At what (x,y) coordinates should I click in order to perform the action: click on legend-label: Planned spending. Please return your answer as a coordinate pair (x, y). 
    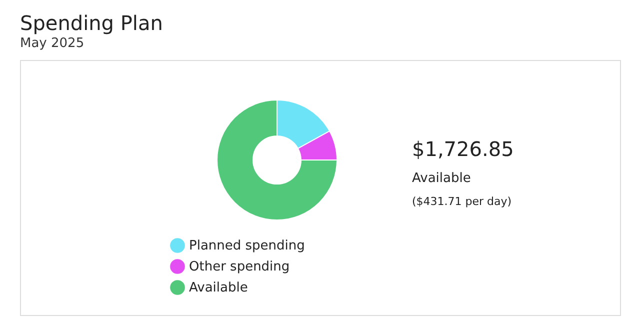
    Looking at the image, I should click on (247, 246).